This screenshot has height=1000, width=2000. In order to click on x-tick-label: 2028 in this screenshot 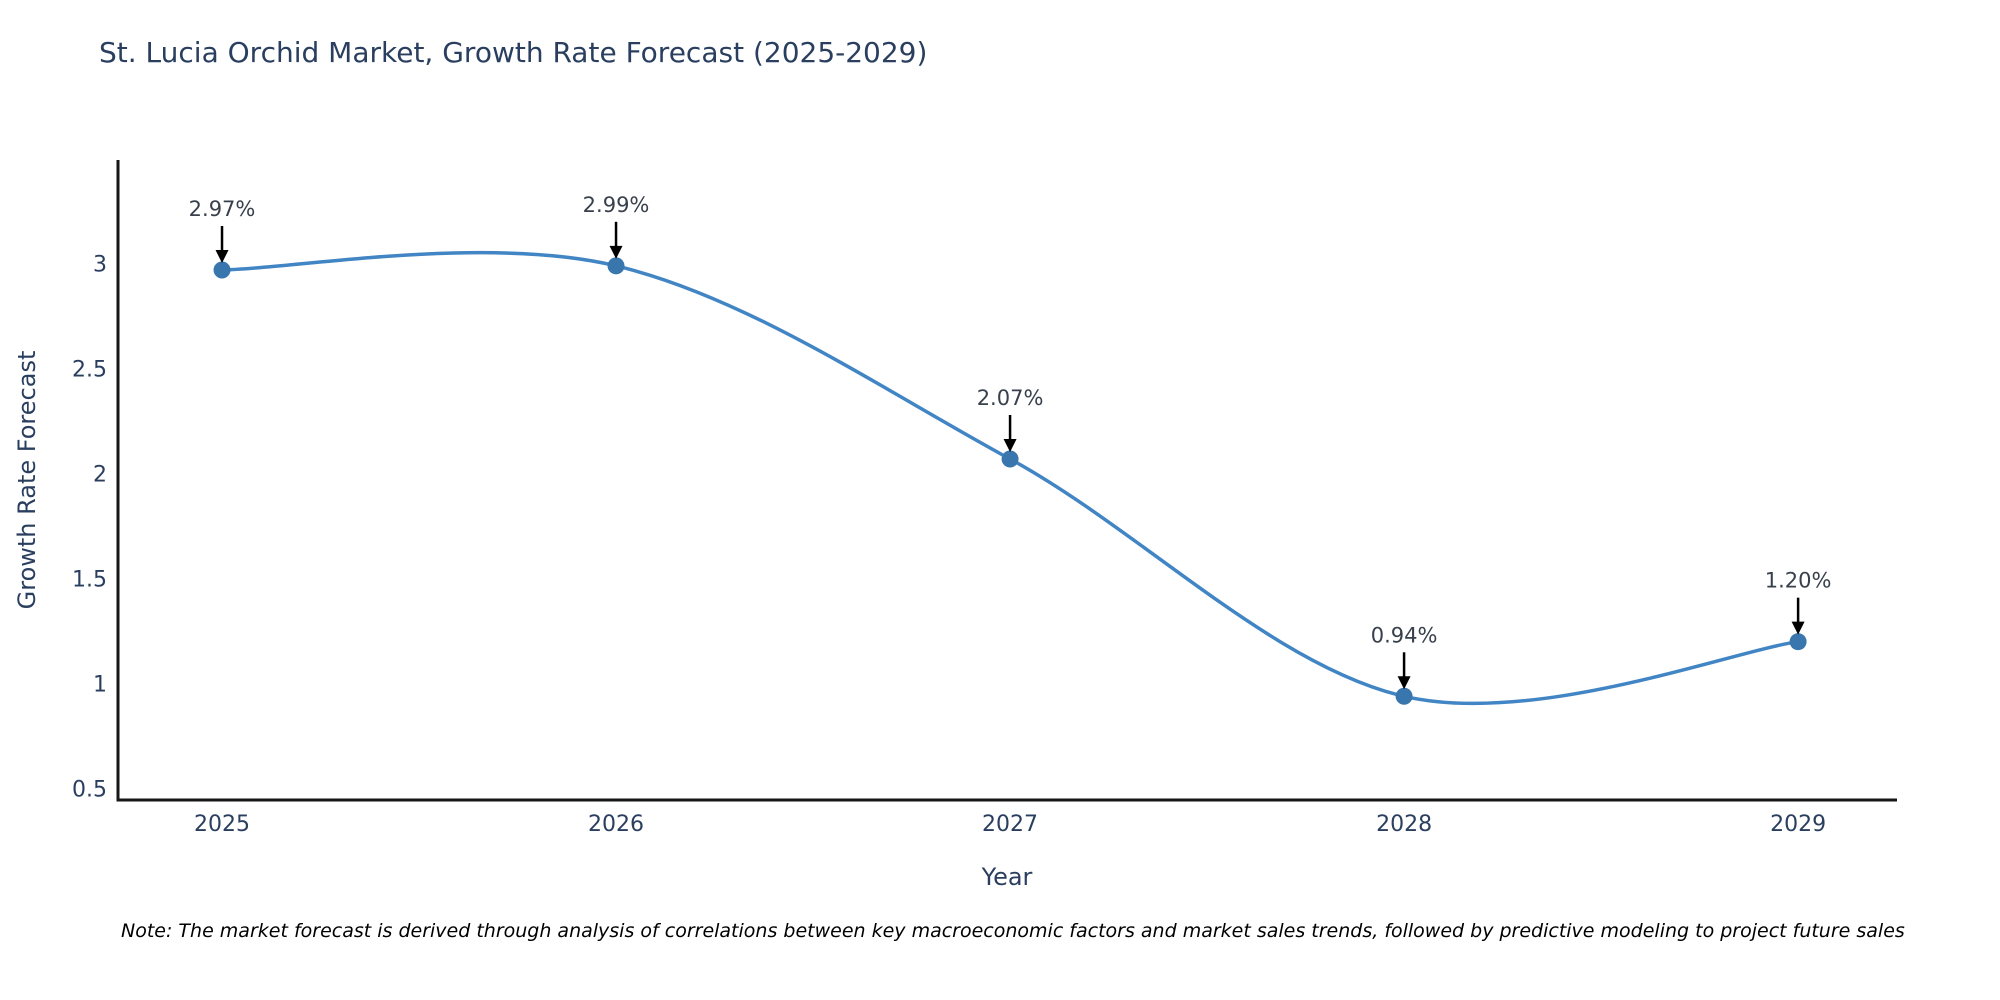, I will do `click(1404, 824)`.